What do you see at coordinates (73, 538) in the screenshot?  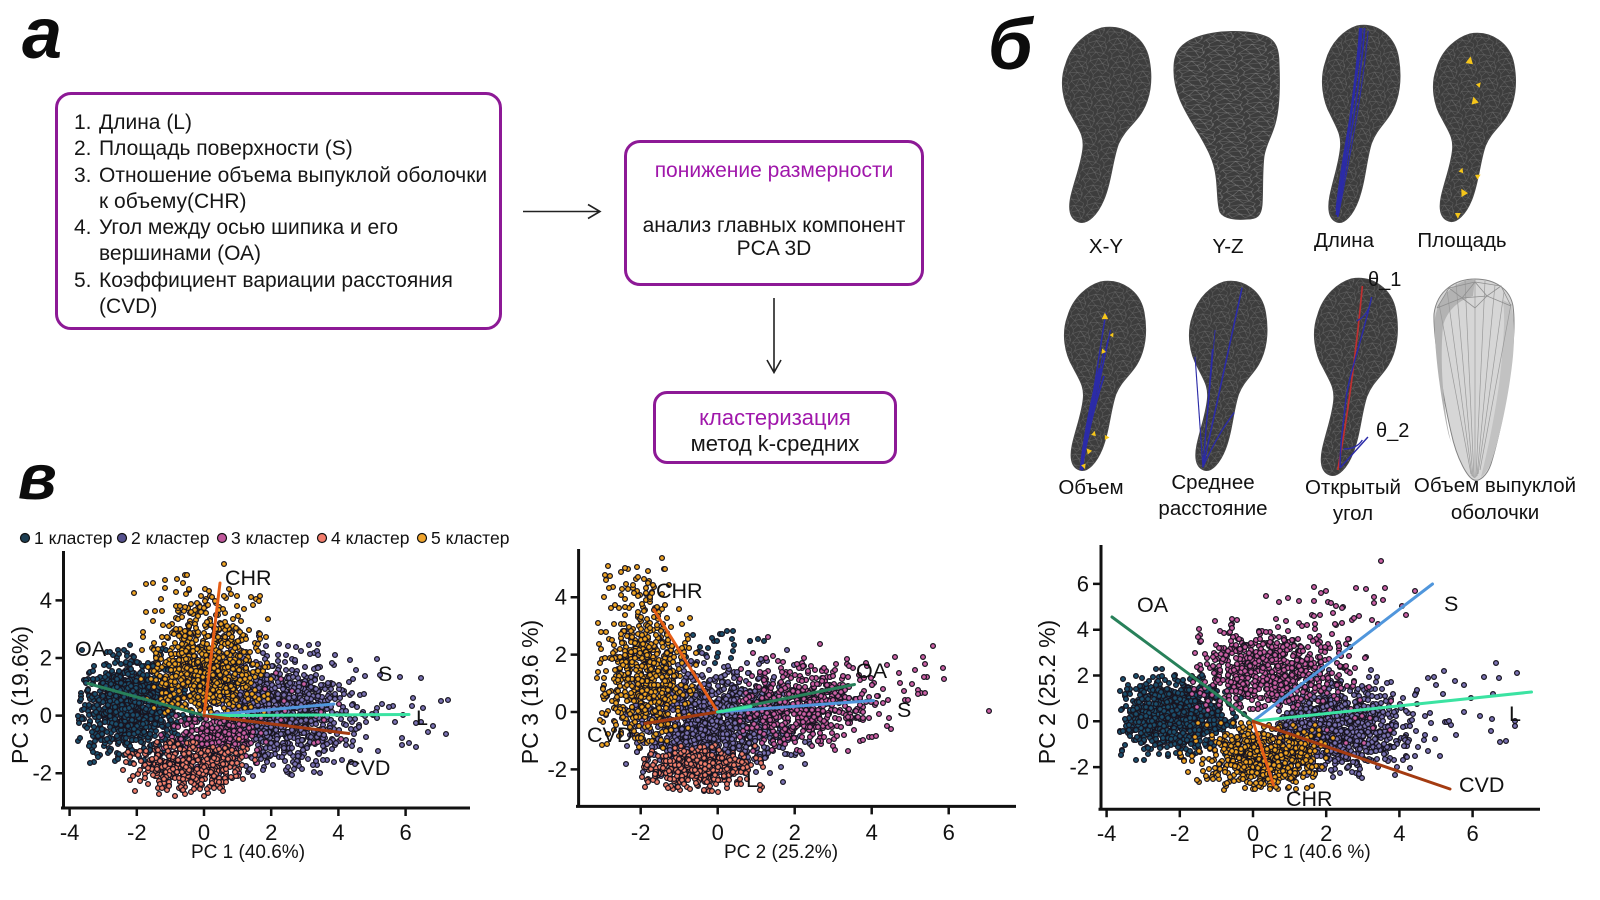 I see `svg-text: 1 кластер` at bounding box center [73, 538].